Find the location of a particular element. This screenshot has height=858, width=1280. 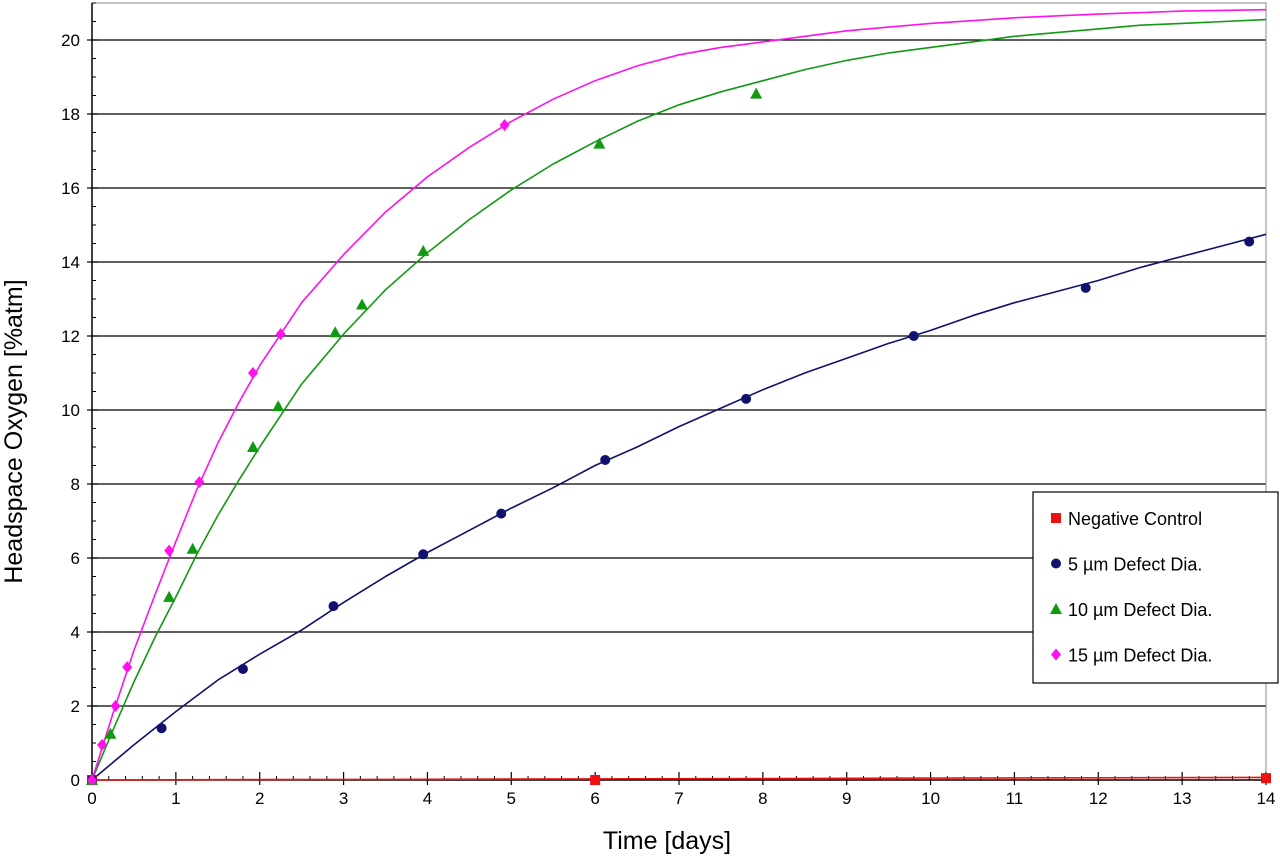

x-tick-label-11: 11 is located at coordinates (1015, 798).